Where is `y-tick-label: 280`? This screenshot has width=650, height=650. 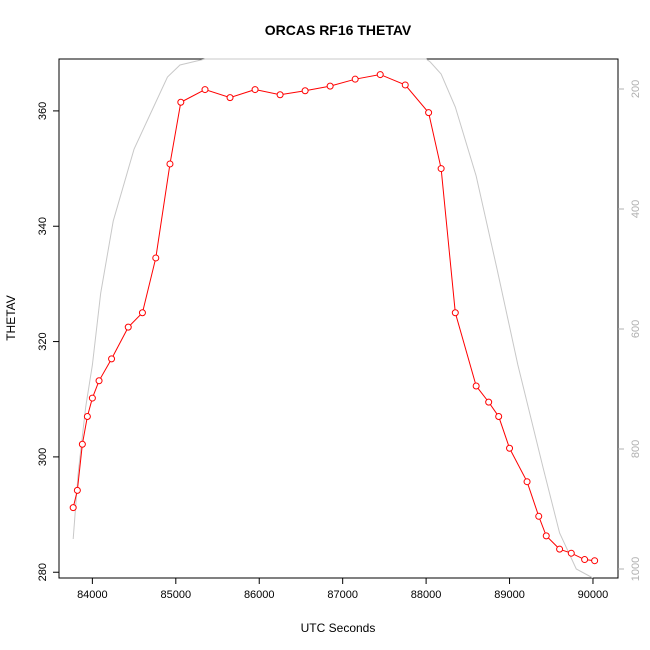
y-tick-label: 280 is located at coordinates (43, 572).